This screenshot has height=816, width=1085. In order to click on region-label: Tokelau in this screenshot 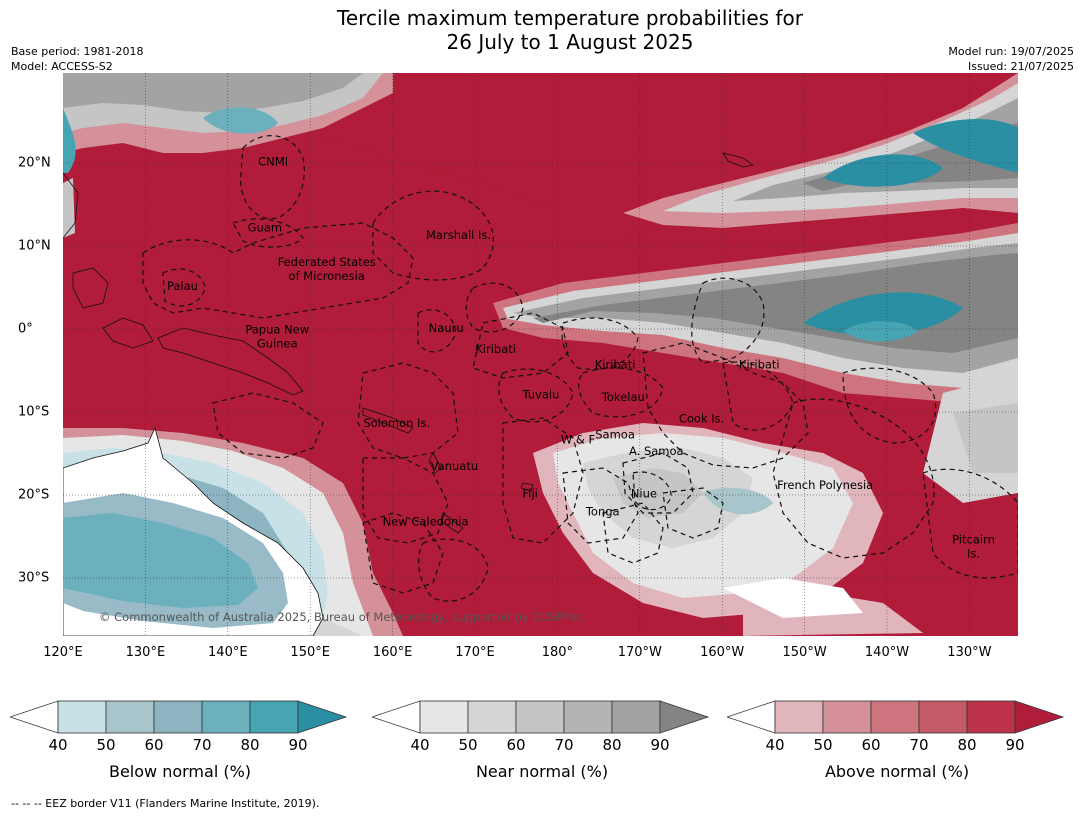, I will do `click(623, 397)`.